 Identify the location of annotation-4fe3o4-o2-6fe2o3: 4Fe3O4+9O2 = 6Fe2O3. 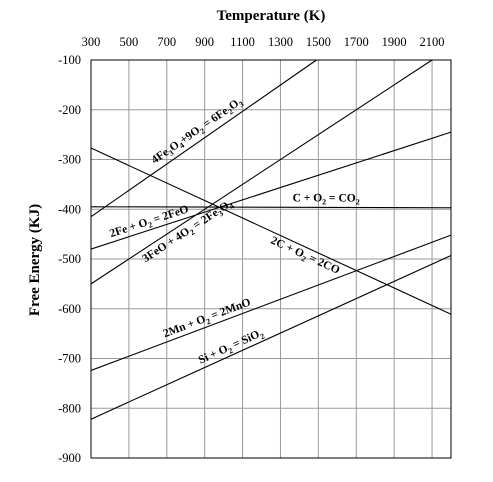
(198, 131).